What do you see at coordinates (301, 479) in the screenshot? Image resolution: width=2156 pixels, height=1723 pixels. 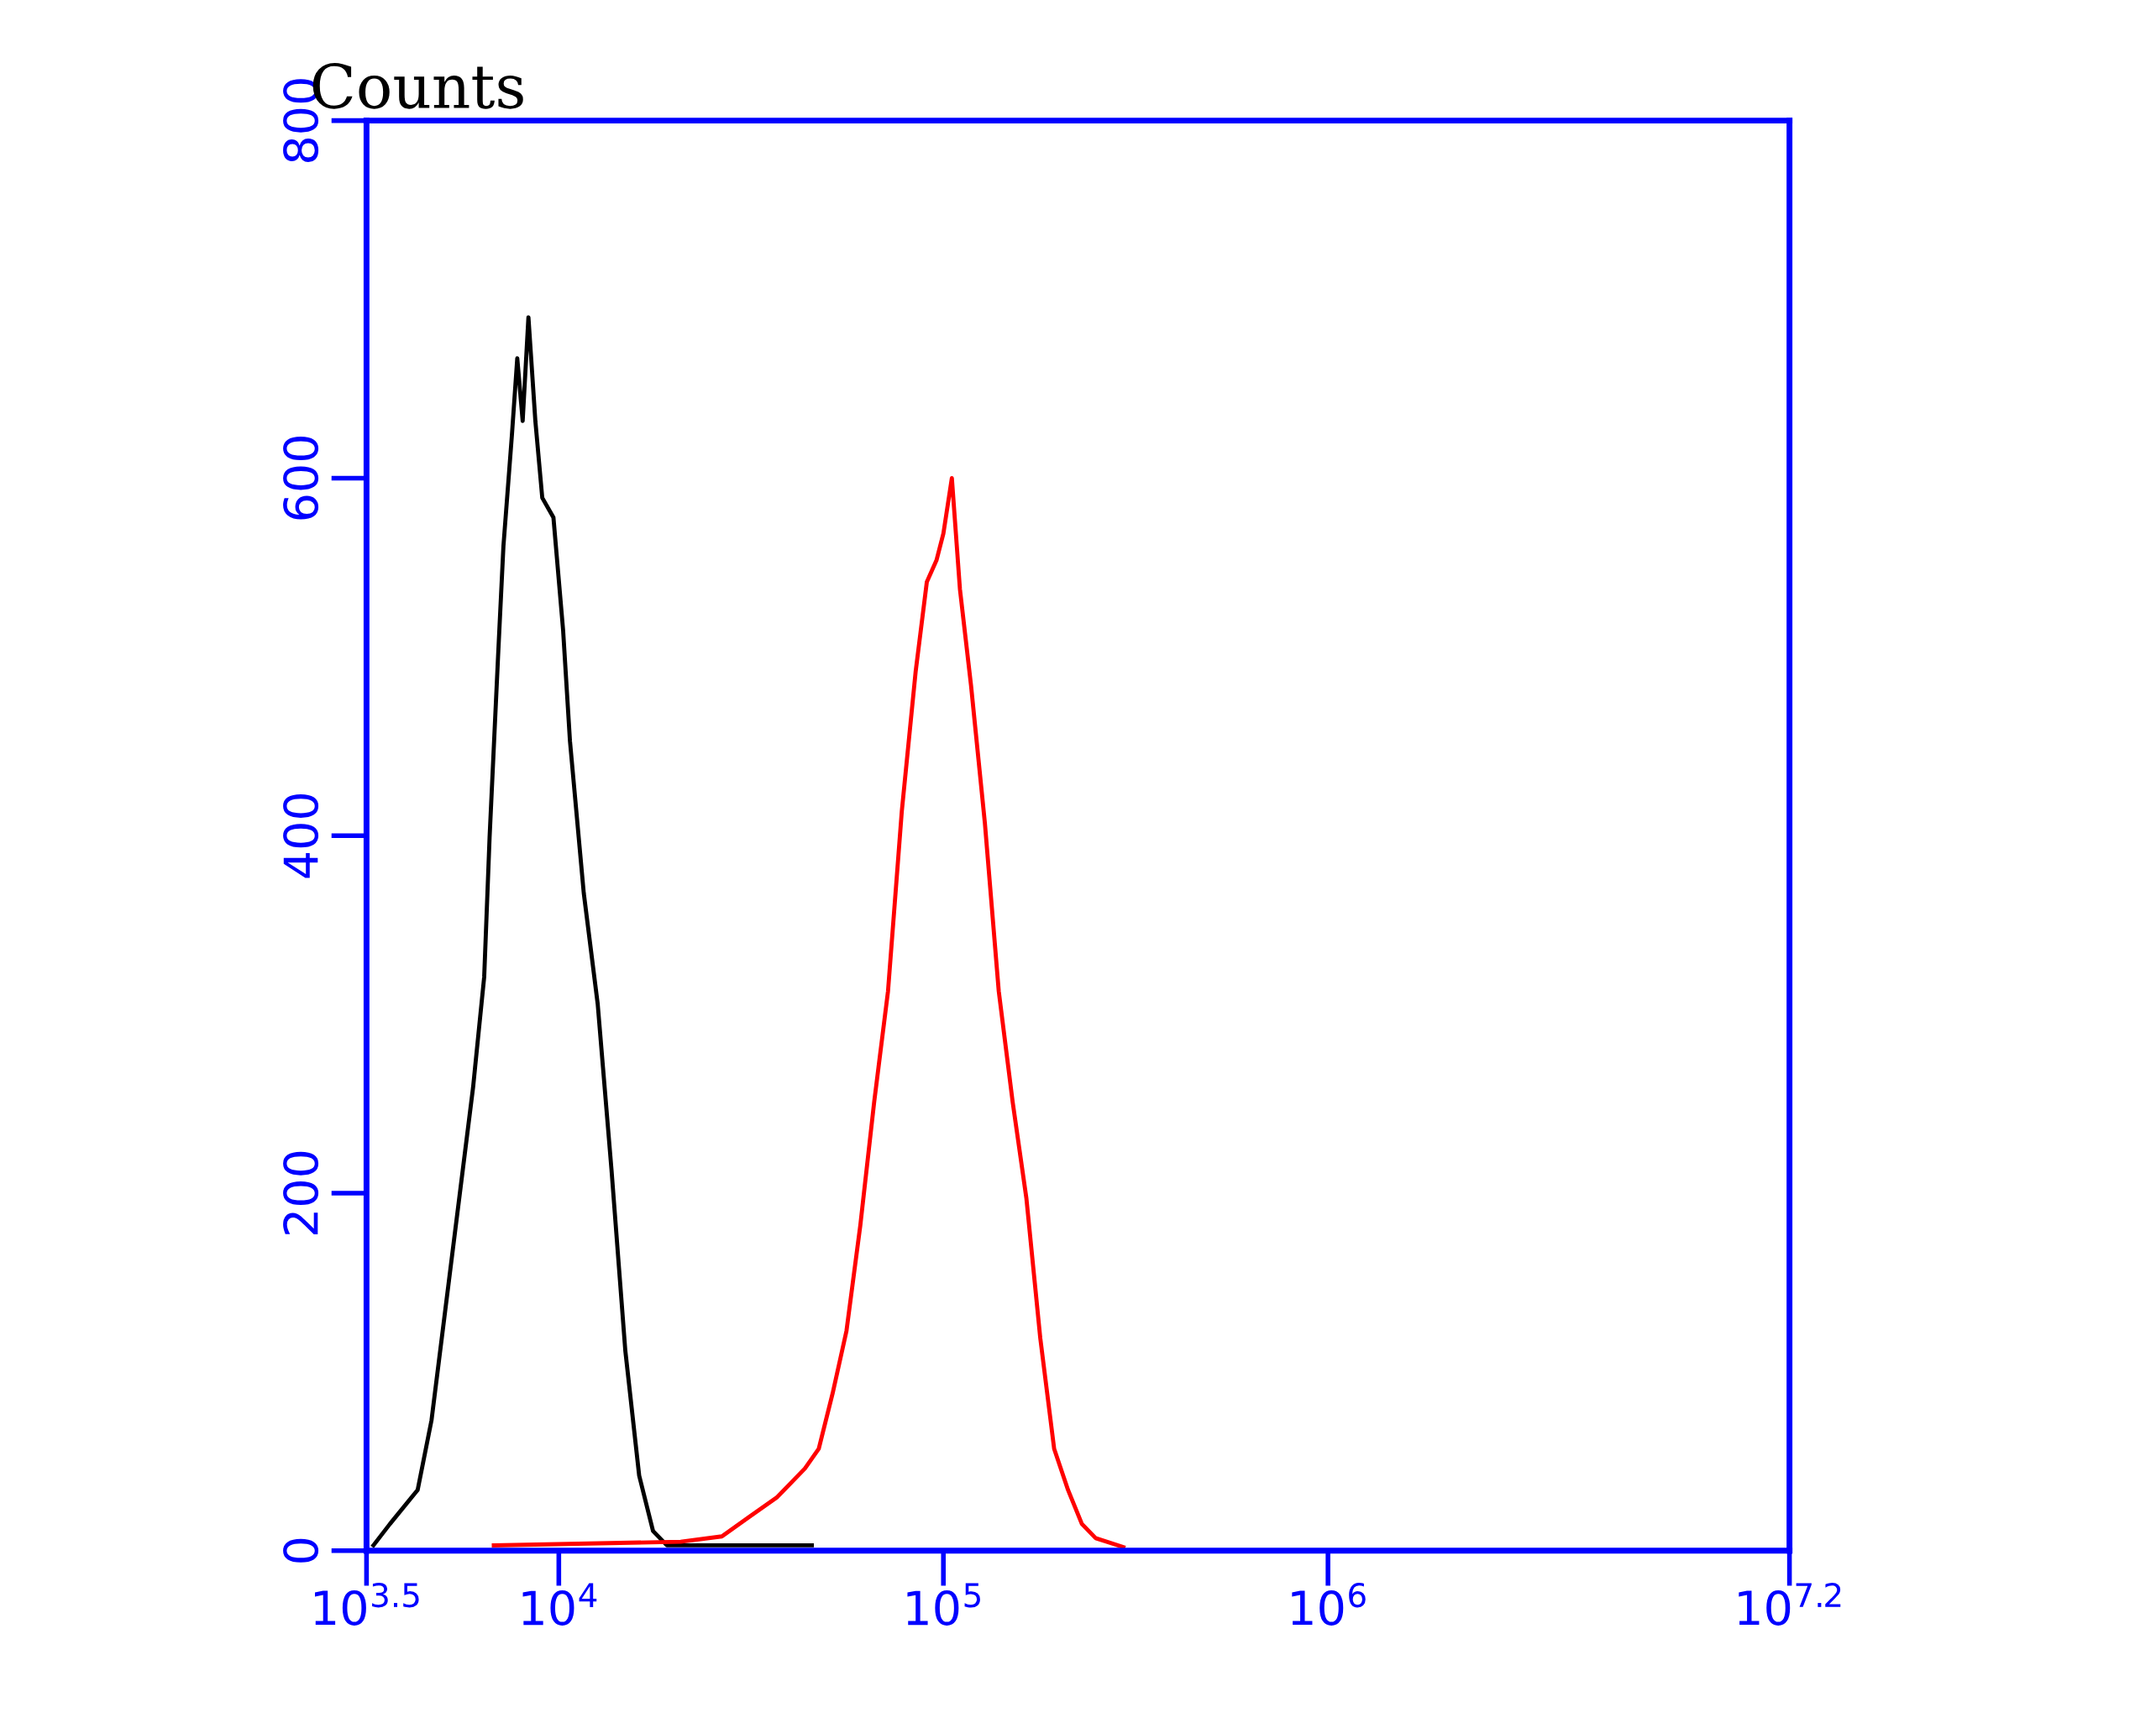 I see `y-tick-label: 600` at bounding box center [301, 479].